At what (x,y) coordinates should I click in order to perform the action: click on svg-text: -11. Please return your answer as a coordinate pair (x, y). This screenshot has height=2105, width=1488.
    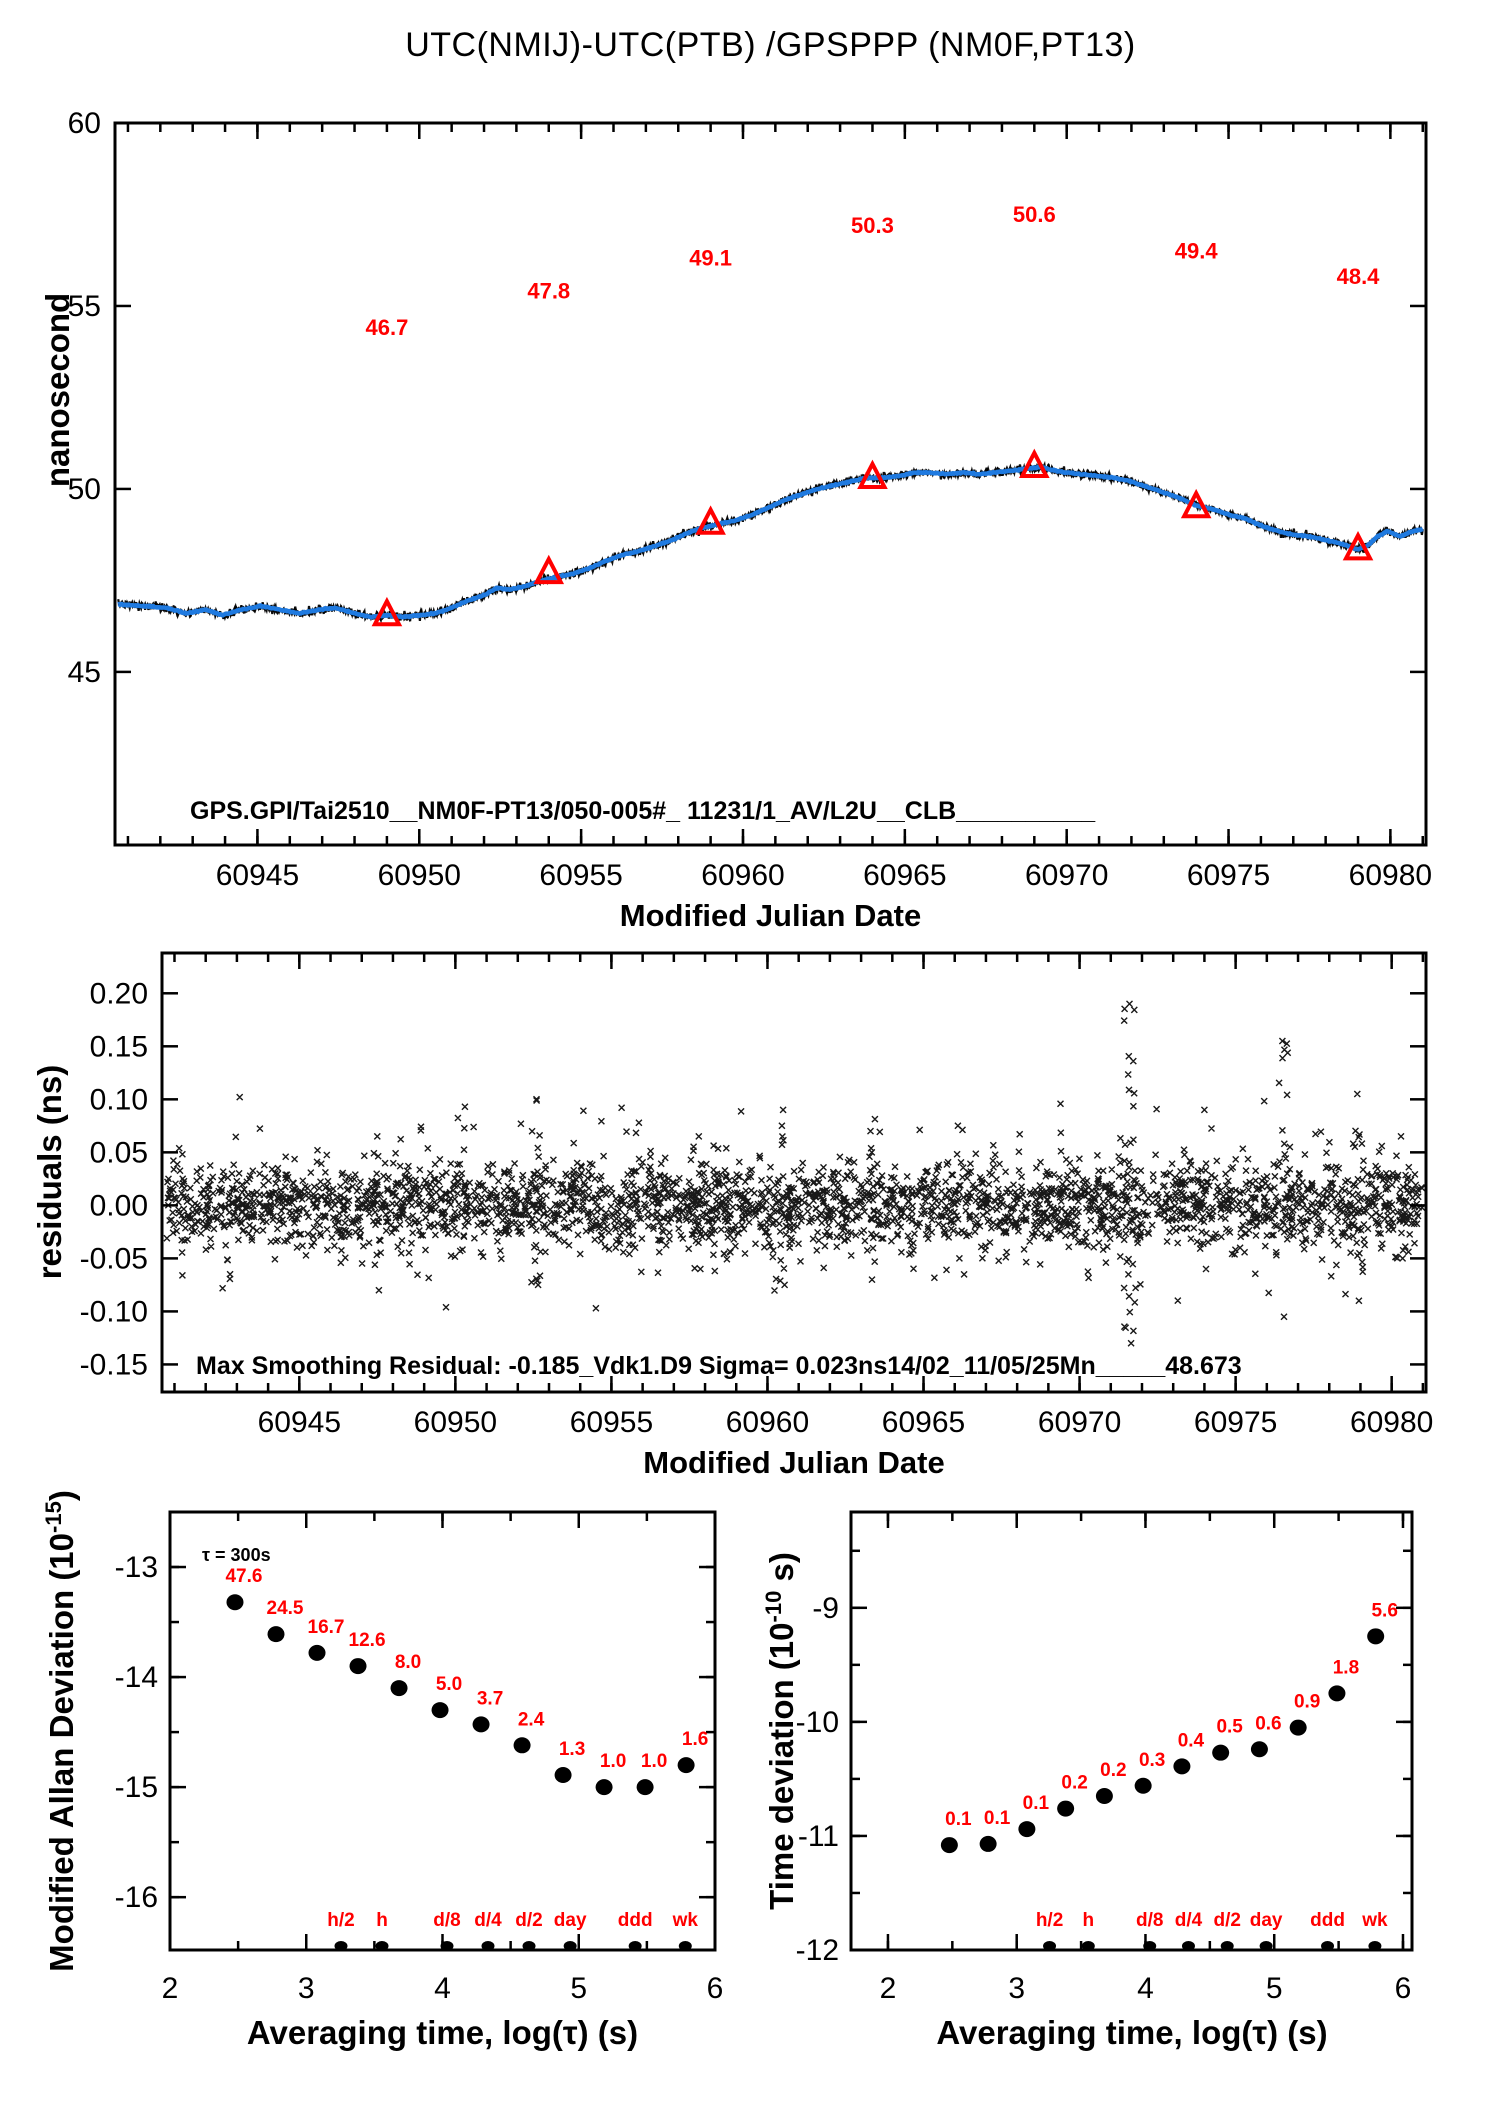
    Looking at the image, I should click on (818, 1836).